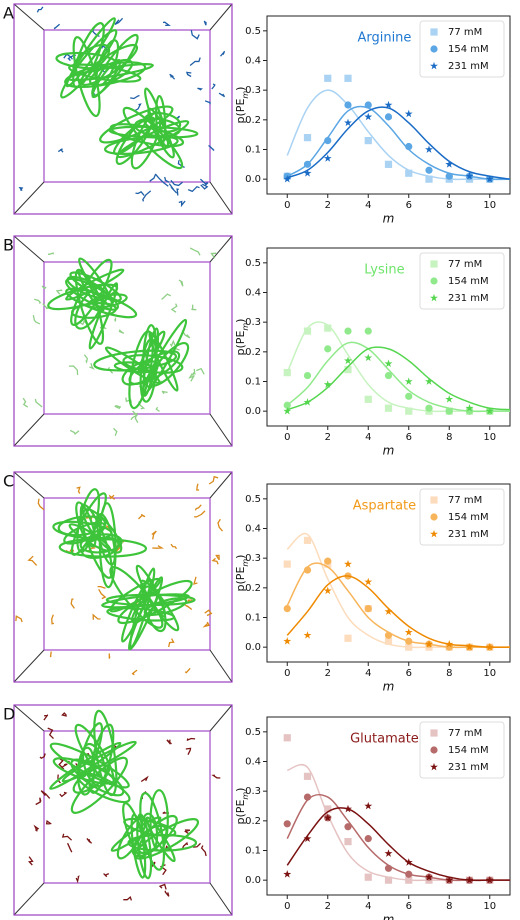 This screenshot has height=920, width=520. Describe the element at coordinates (468, 517) in the screenshot. I see `legend-label: 154 mM` at that location.